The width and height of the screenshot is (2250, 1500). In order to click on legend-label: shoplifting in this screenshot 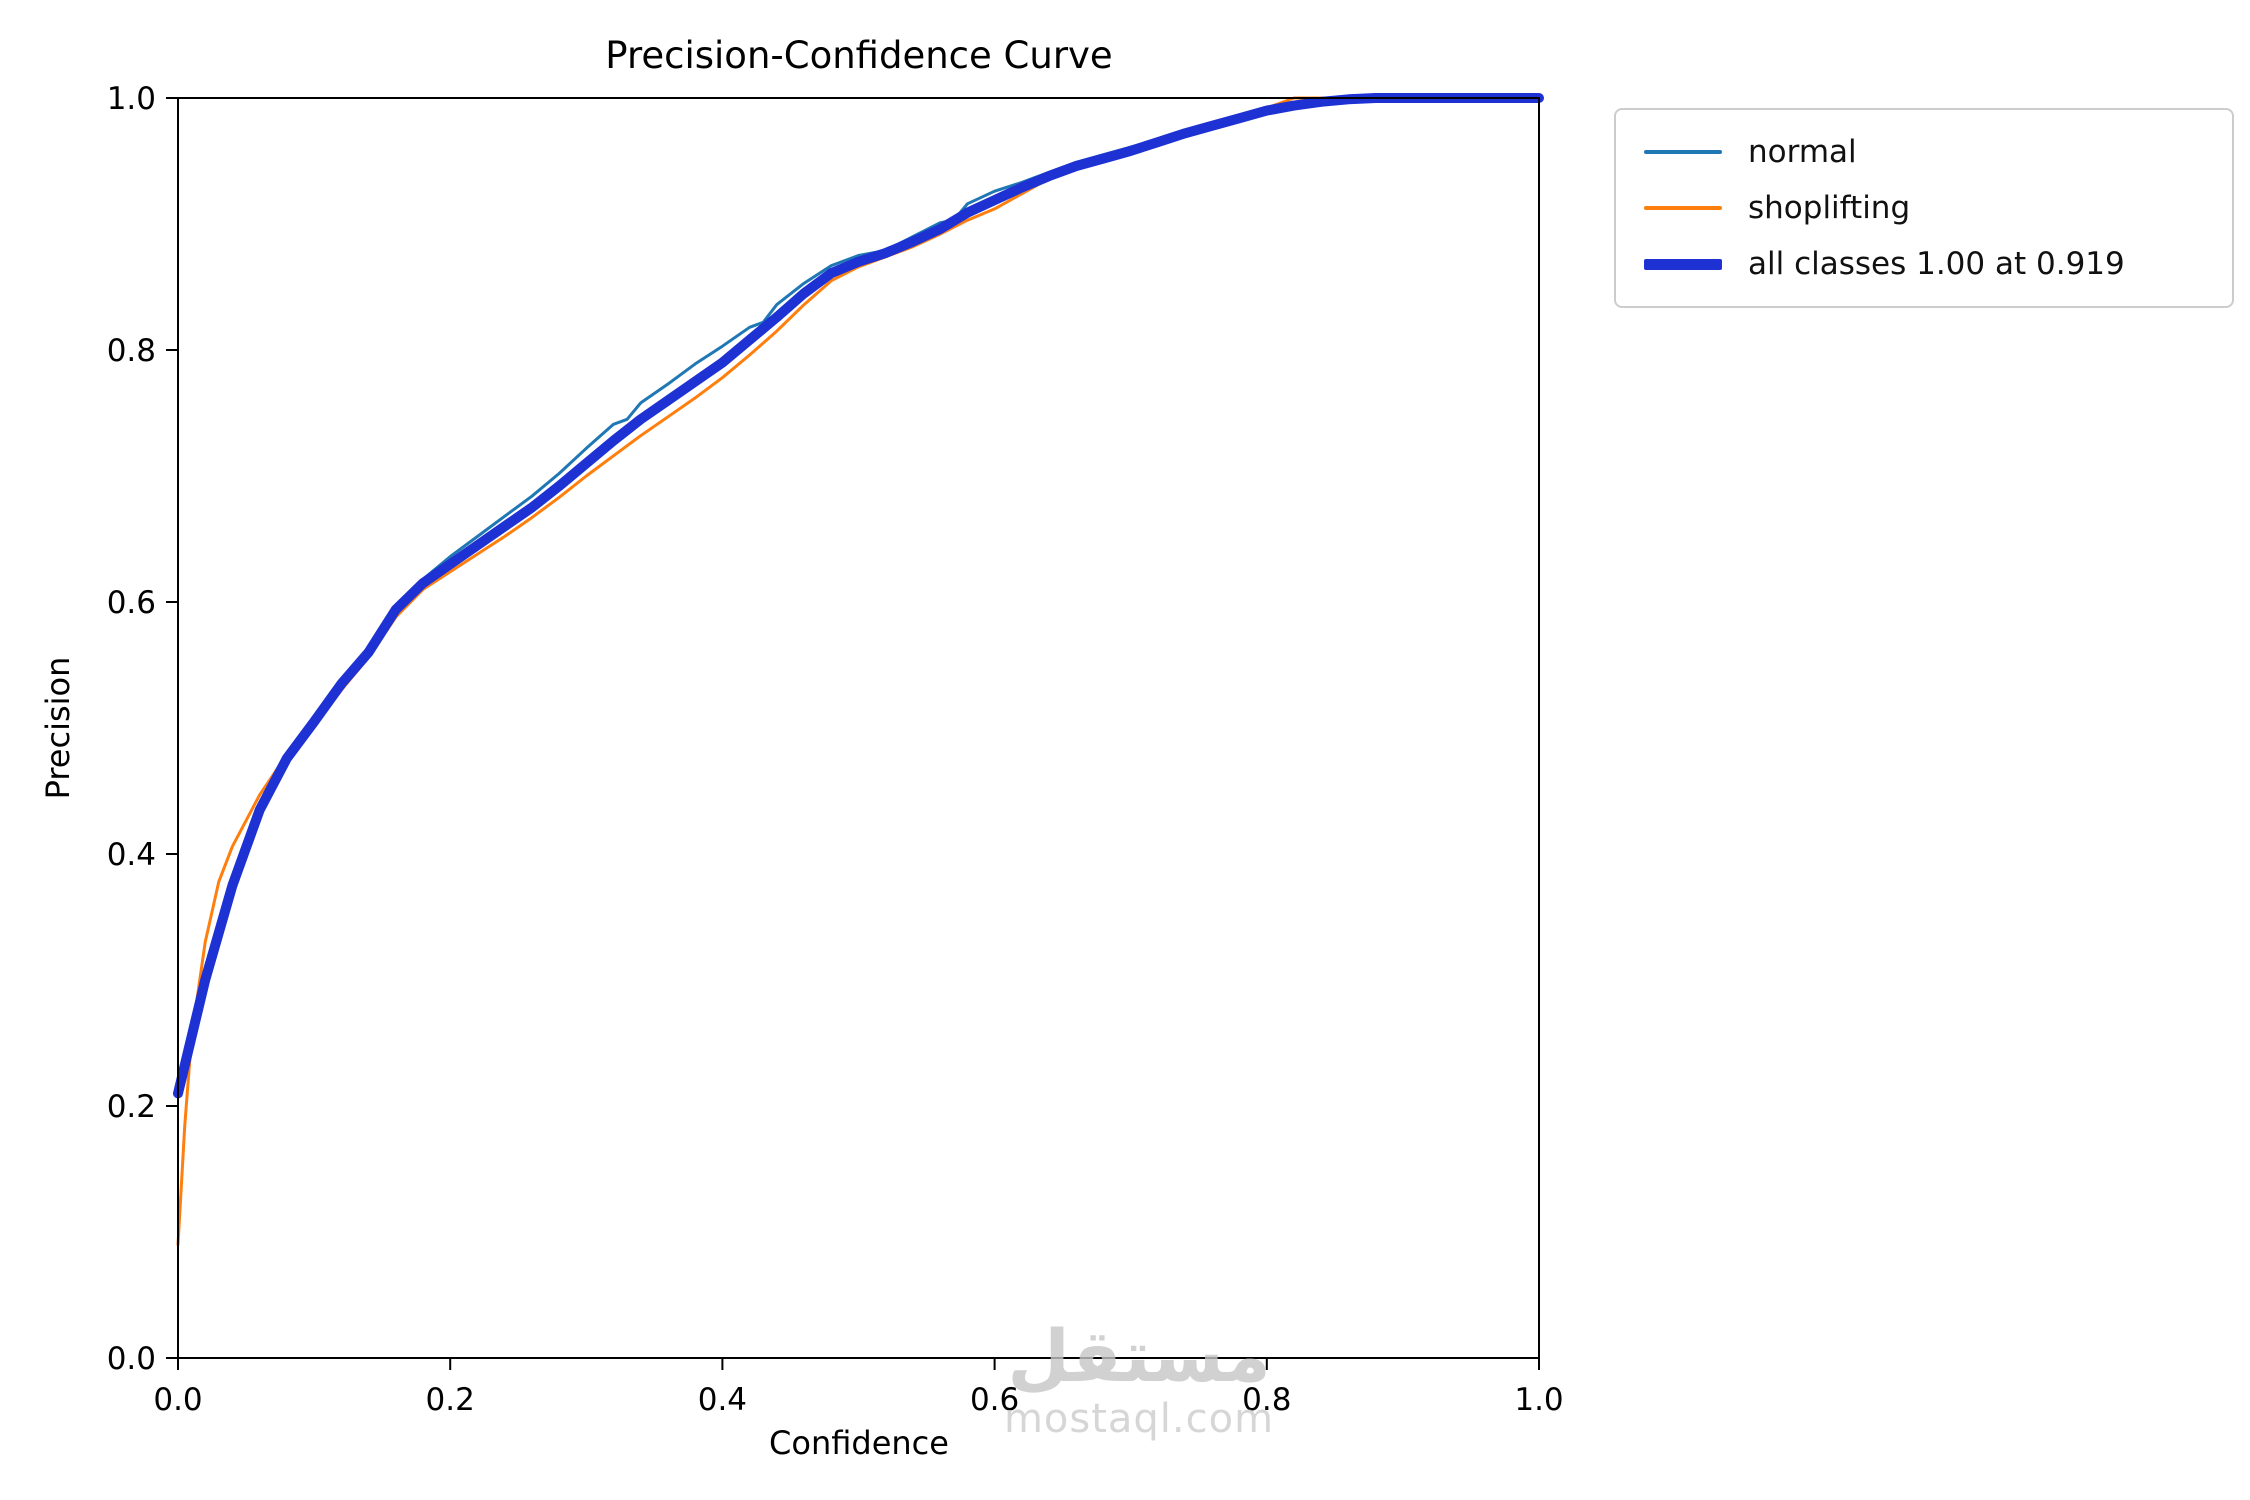, I will do `click(1829, 208)`.